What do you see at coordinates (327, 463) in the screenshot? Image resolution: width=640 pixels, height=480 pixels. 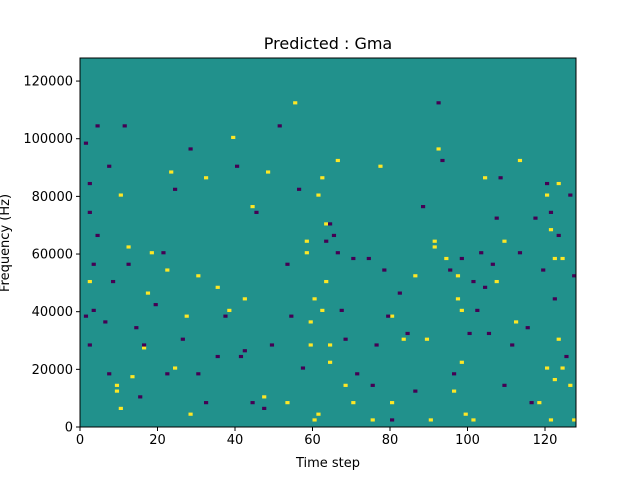 I see `x-axis-label: Time step` at bounding box center [327, 463].